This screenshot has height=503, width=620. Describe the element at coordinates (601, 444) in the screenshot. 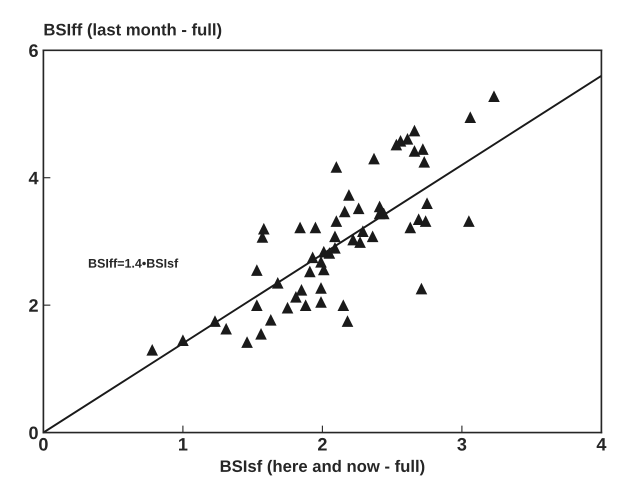

I see `x-tick-label: 4` at that location.